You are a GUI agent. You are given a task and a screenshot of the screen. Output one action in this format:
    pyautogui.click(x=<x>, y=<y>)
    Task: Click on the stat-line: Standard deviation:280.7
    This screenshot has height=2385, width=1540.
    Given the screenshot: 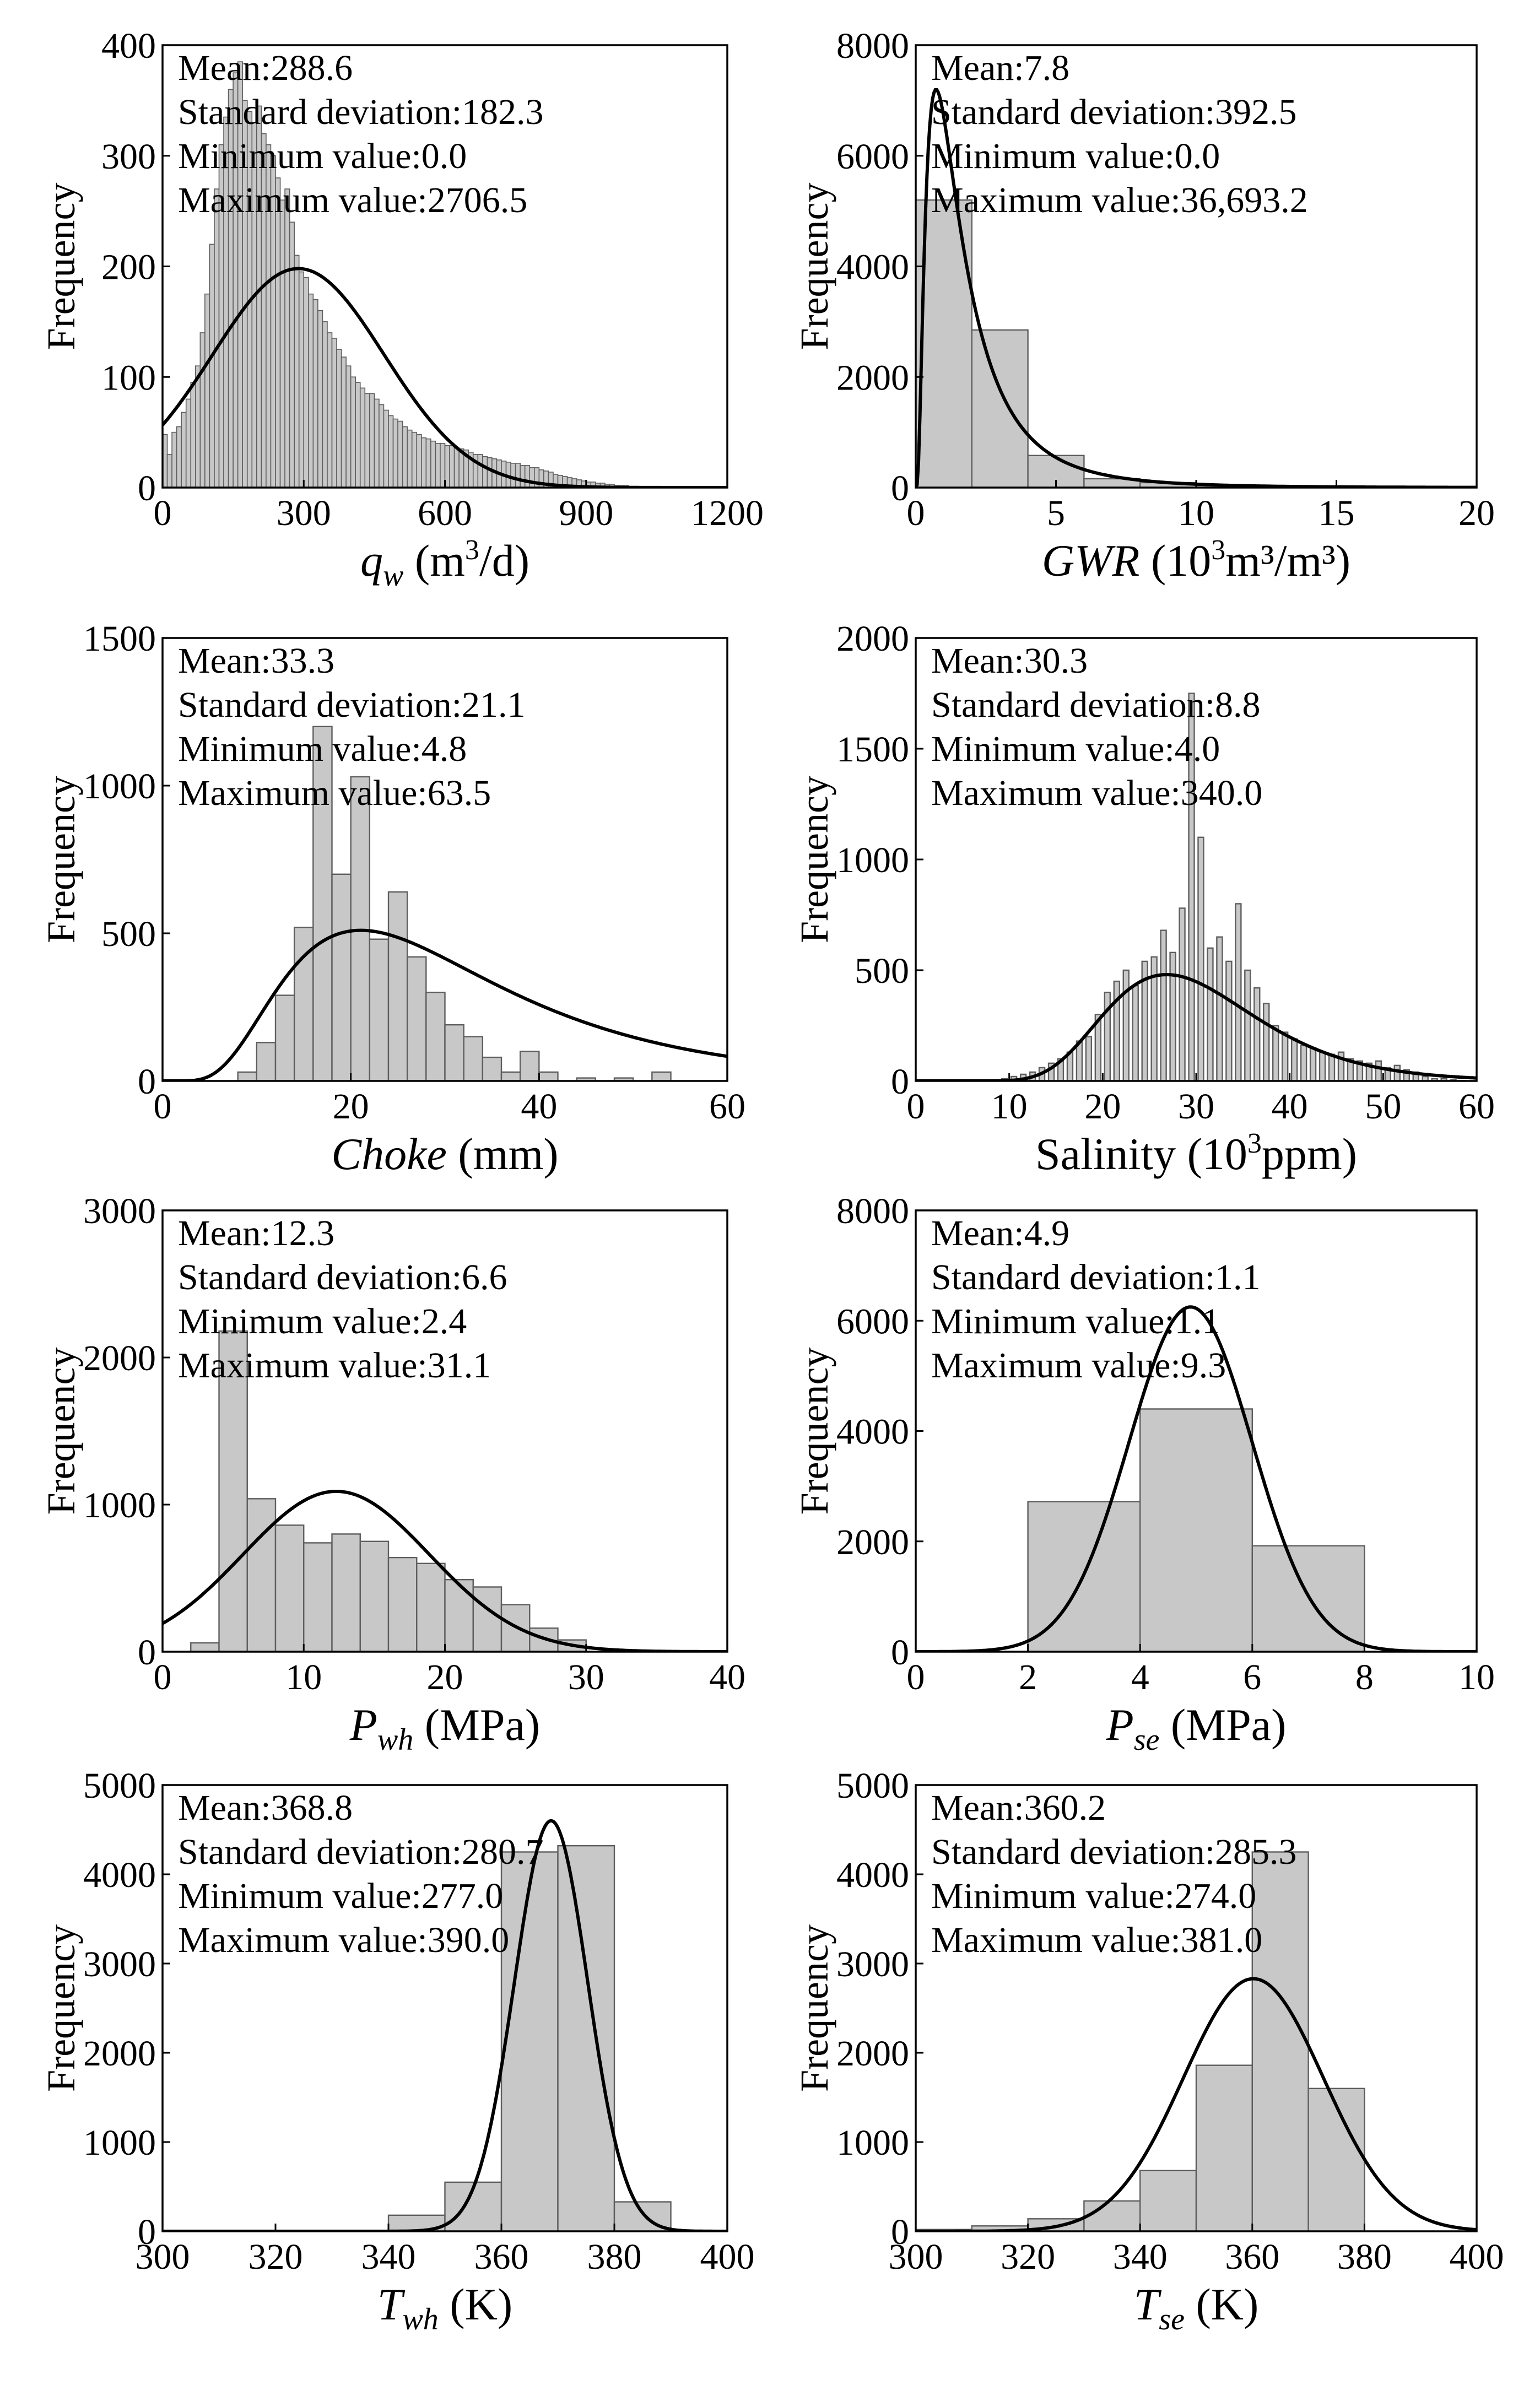 What is the action you would take?
    pyautogui.click(x=361, y=1852)
    